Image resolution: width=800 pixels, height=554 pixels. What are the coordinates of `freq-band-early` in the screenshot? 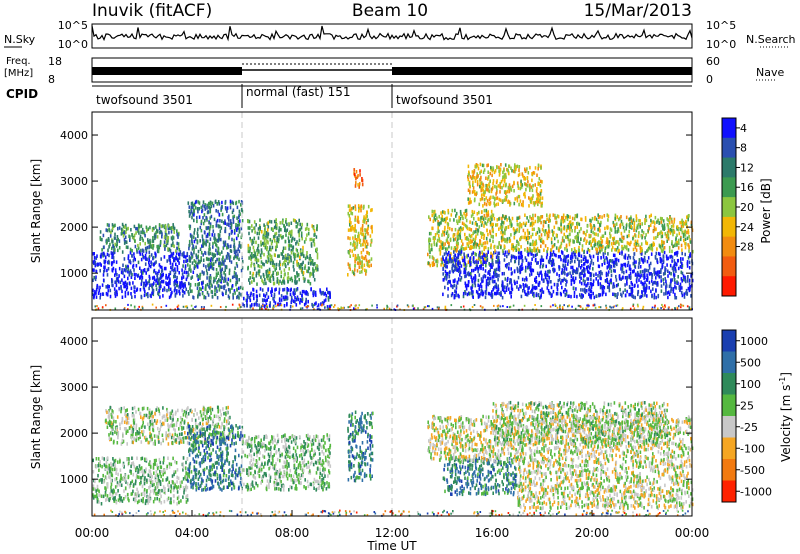 It's located at (167, 71).